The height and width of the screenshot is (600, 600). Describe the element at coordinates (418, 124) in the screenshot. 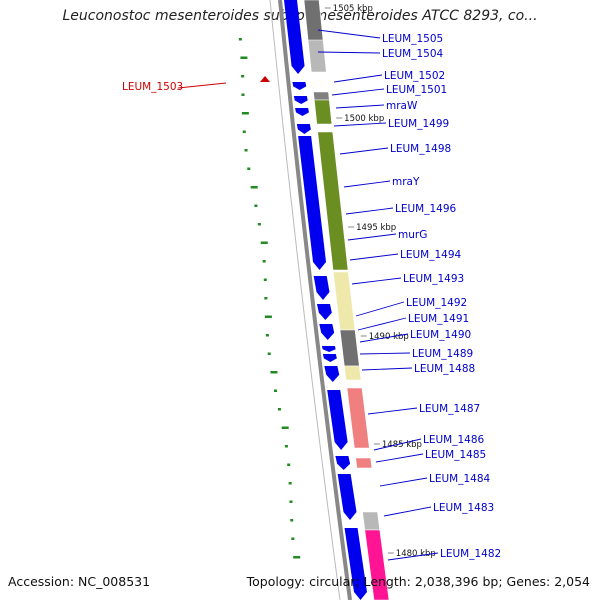

I see `gene-label: LEUM_1499` at that location.